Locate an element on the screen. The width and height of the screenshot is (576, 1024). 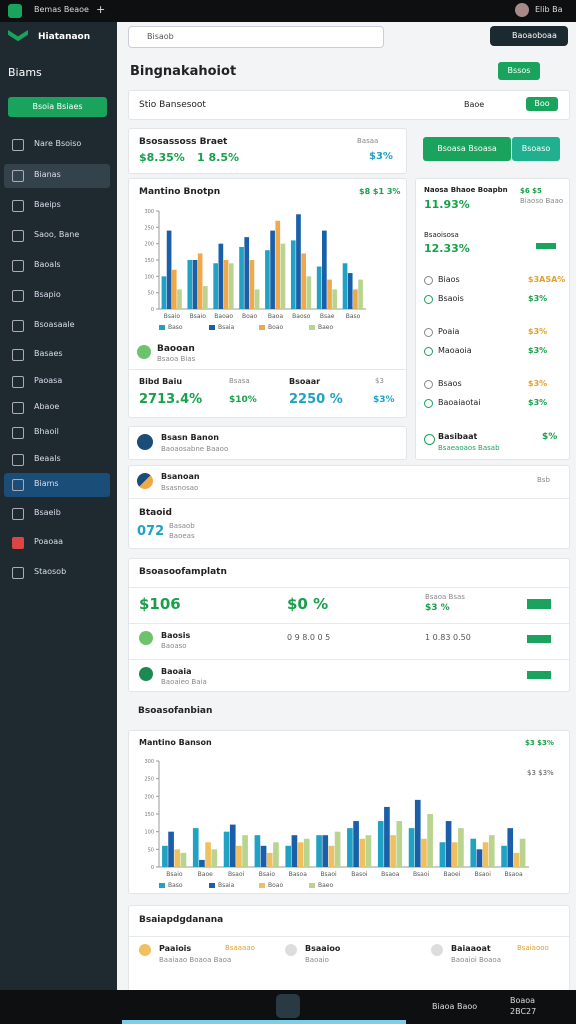
check-icon is located at coordinates (144, 352).